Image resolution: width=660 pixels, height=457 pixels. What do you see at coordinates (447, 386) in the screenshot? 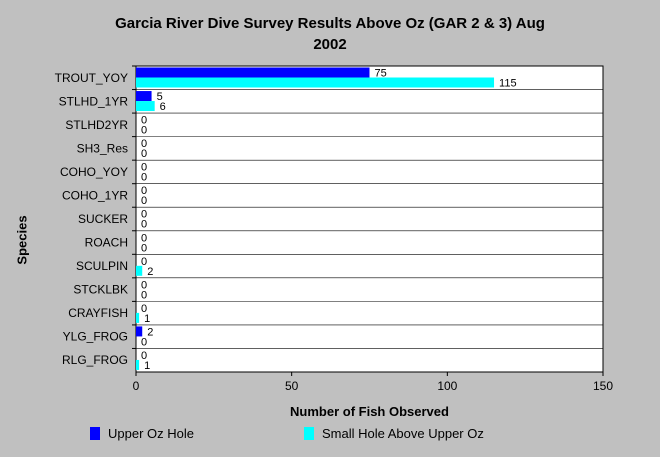
I see `x-tick-label: 100` at bounding box center [447, 386].